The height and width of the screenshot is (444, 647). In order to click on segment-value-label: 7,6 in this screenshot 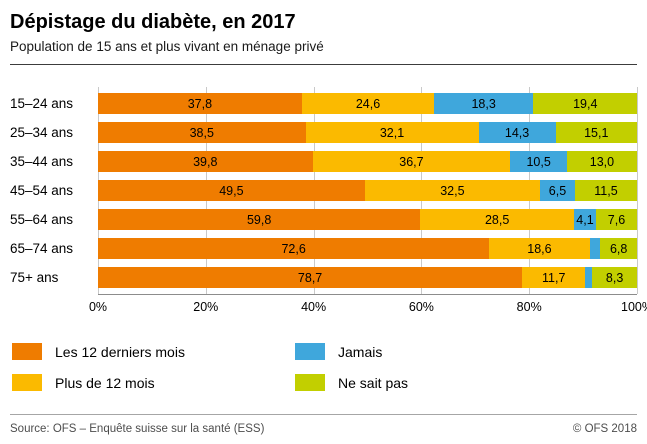, I will do `click(616, 219)`.